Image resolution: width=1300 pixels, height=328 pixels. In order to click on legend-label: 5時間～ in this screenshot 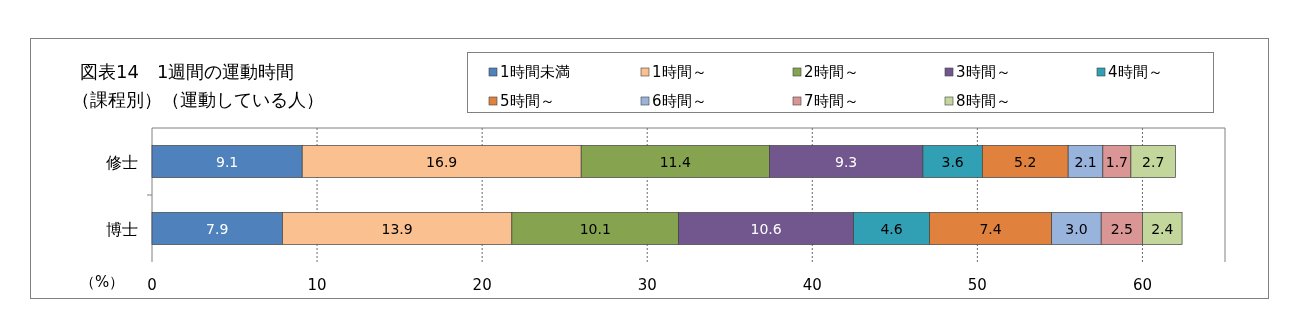, I will do `click(527, 101)`.